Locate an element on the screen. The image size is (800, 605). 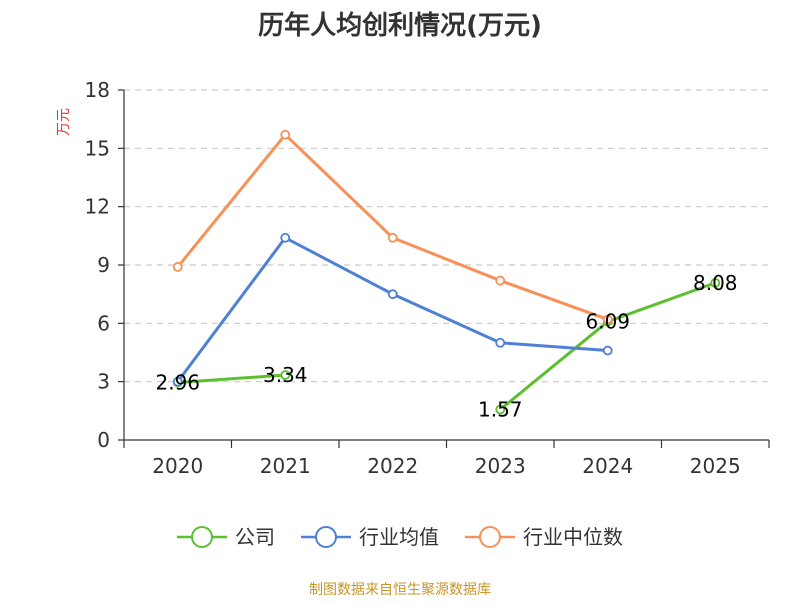
y-tick-label: 9 is located at coordinates (103, 265).